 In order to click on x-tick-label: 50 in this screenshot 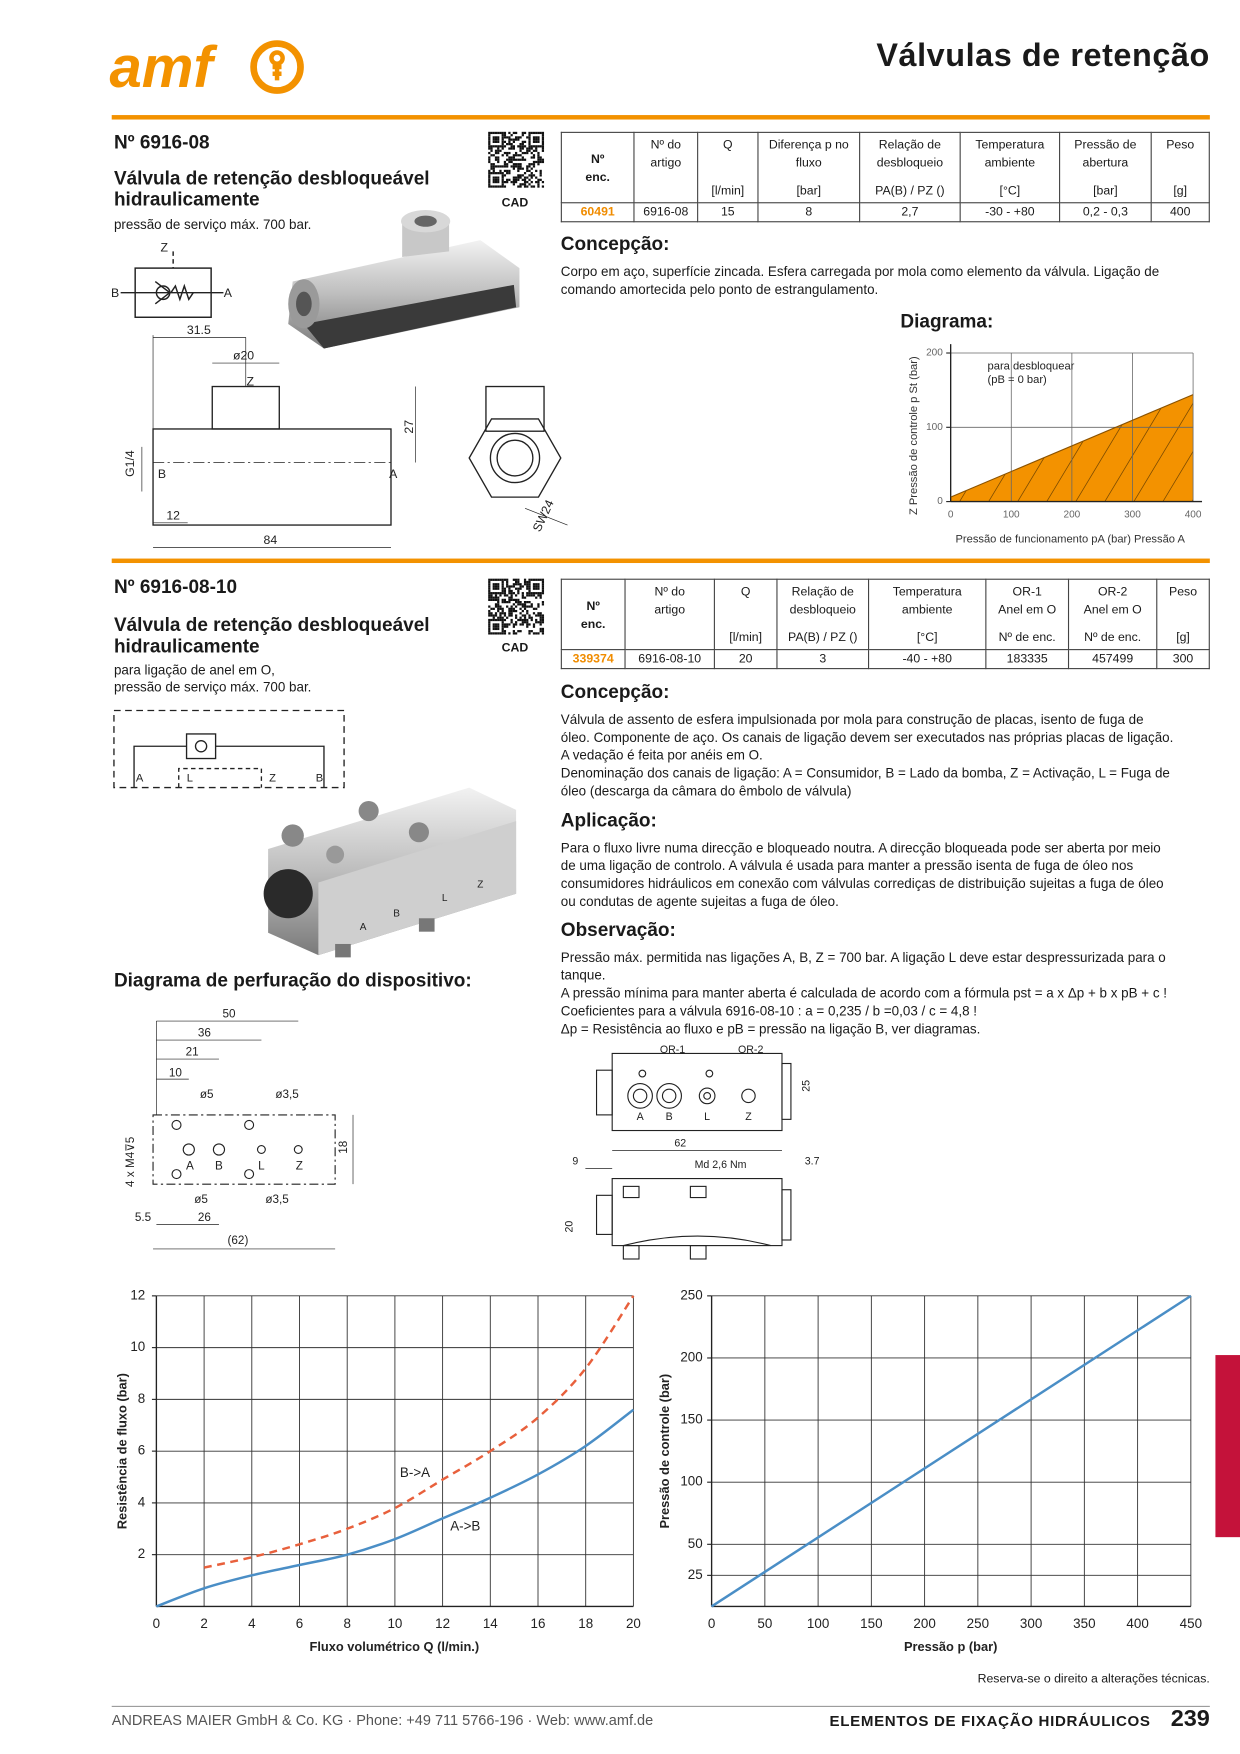, I will do `click(764, 1623)`.